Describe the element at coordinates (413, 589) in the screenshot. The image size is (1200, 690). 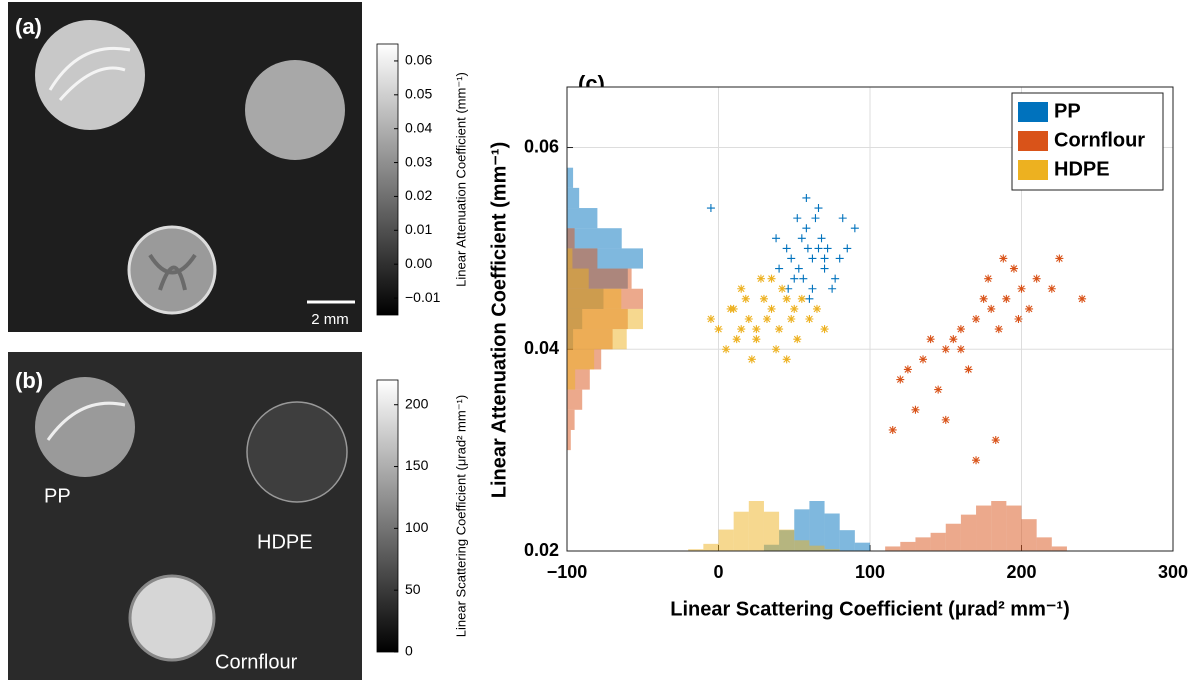
I see `colorbar-tick-label: 50` at that location.